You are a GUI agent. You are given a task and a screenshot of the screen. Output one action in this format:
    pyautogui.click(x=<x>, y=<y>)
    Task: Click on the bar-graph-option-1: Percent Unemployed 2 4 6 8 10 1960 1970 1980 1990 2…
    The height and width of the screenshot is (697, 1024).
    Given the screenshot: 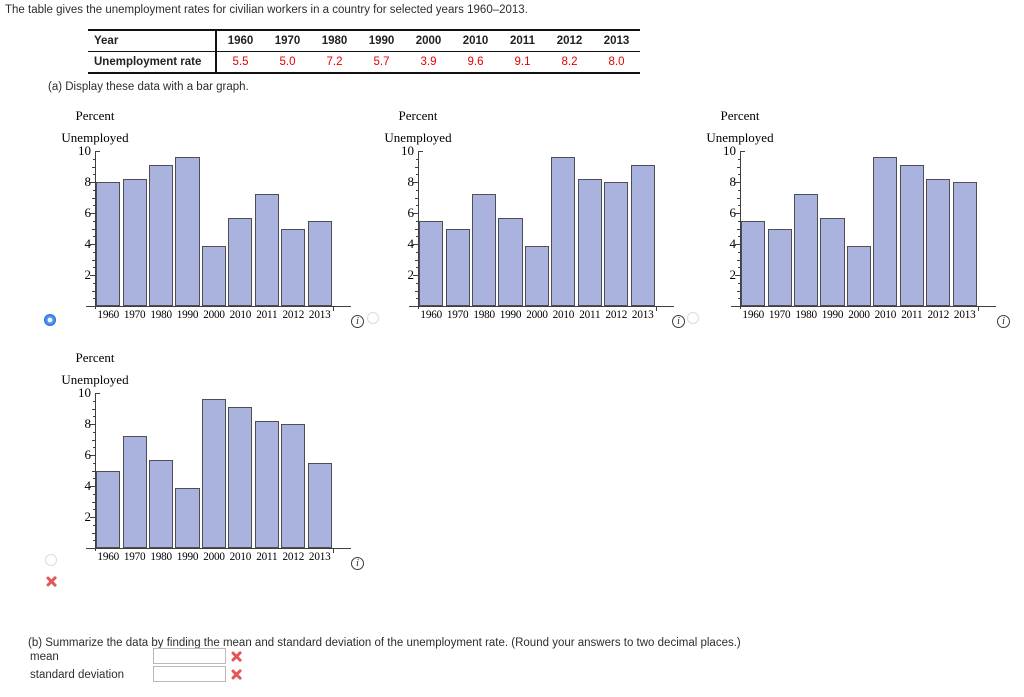 What is the action you would take?
    pyautogui.click(x=205, y=217)
    